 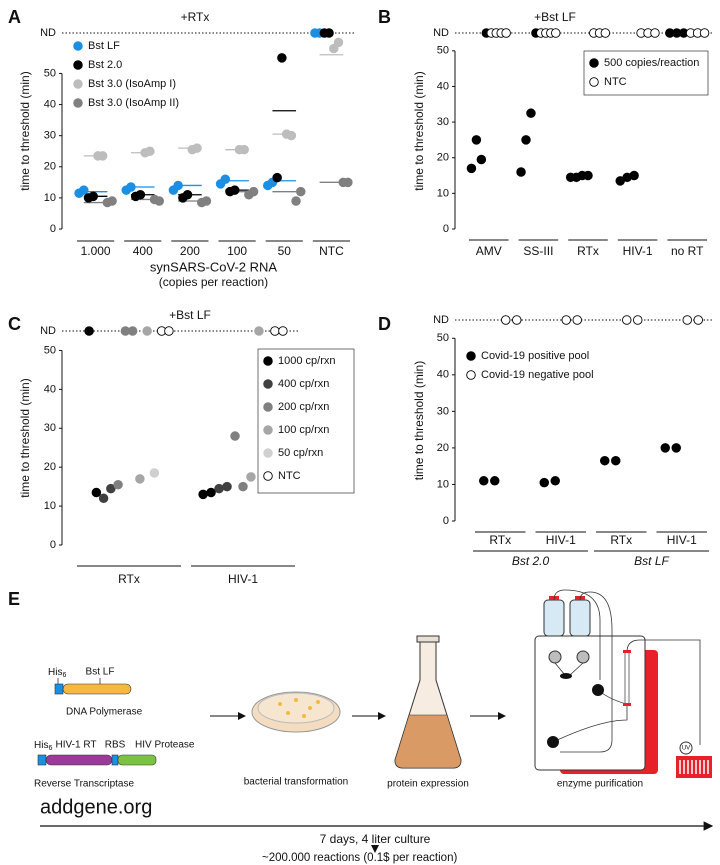 I want to click on detector-label: UV, so click(x=686, y=749).